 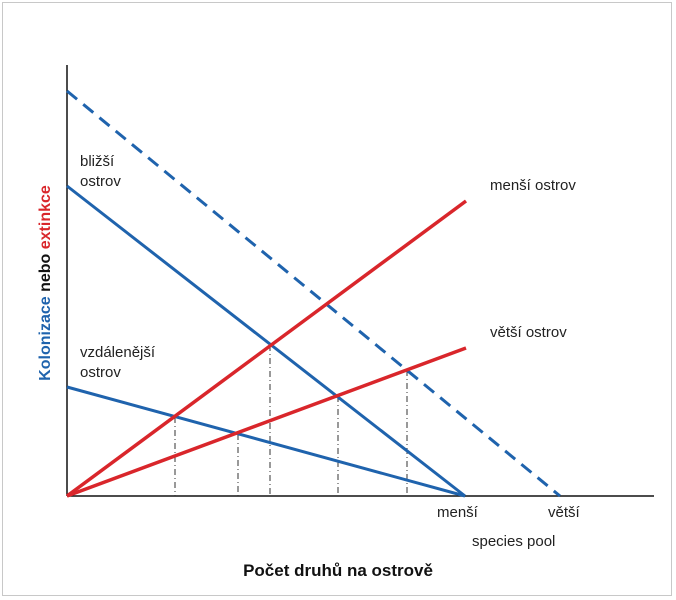 I want to click on y-label-colonization: Kolonizace, so click(x=45, y=338).